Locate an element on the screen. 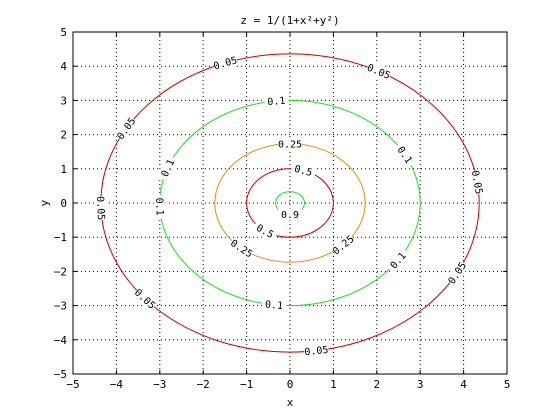 The image size is (560, 420). x-tick-label: −4 is located at coordinates (117, 384).